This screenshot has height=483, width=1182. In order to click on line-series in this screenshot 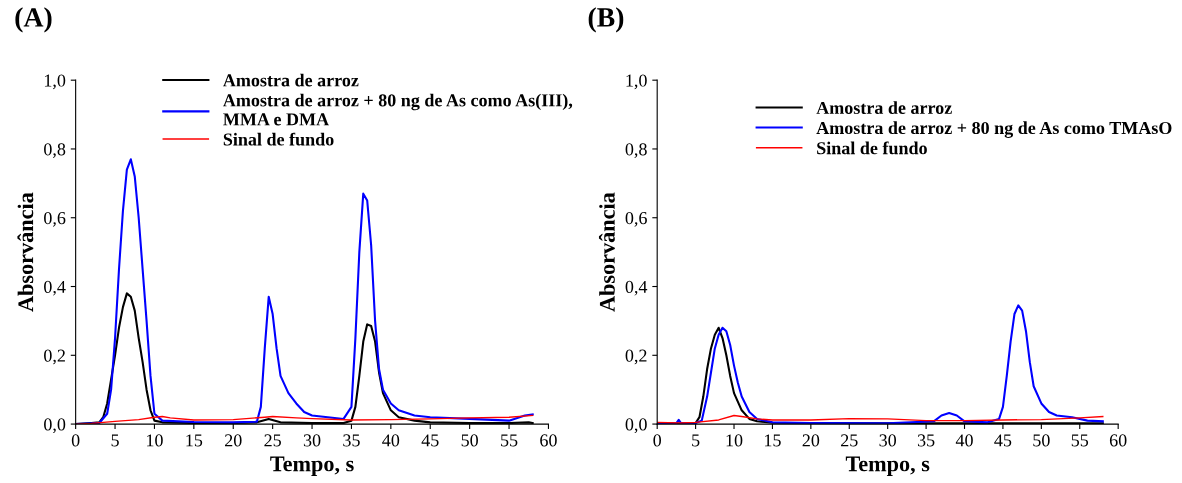, I will do `click(880, 419)`.